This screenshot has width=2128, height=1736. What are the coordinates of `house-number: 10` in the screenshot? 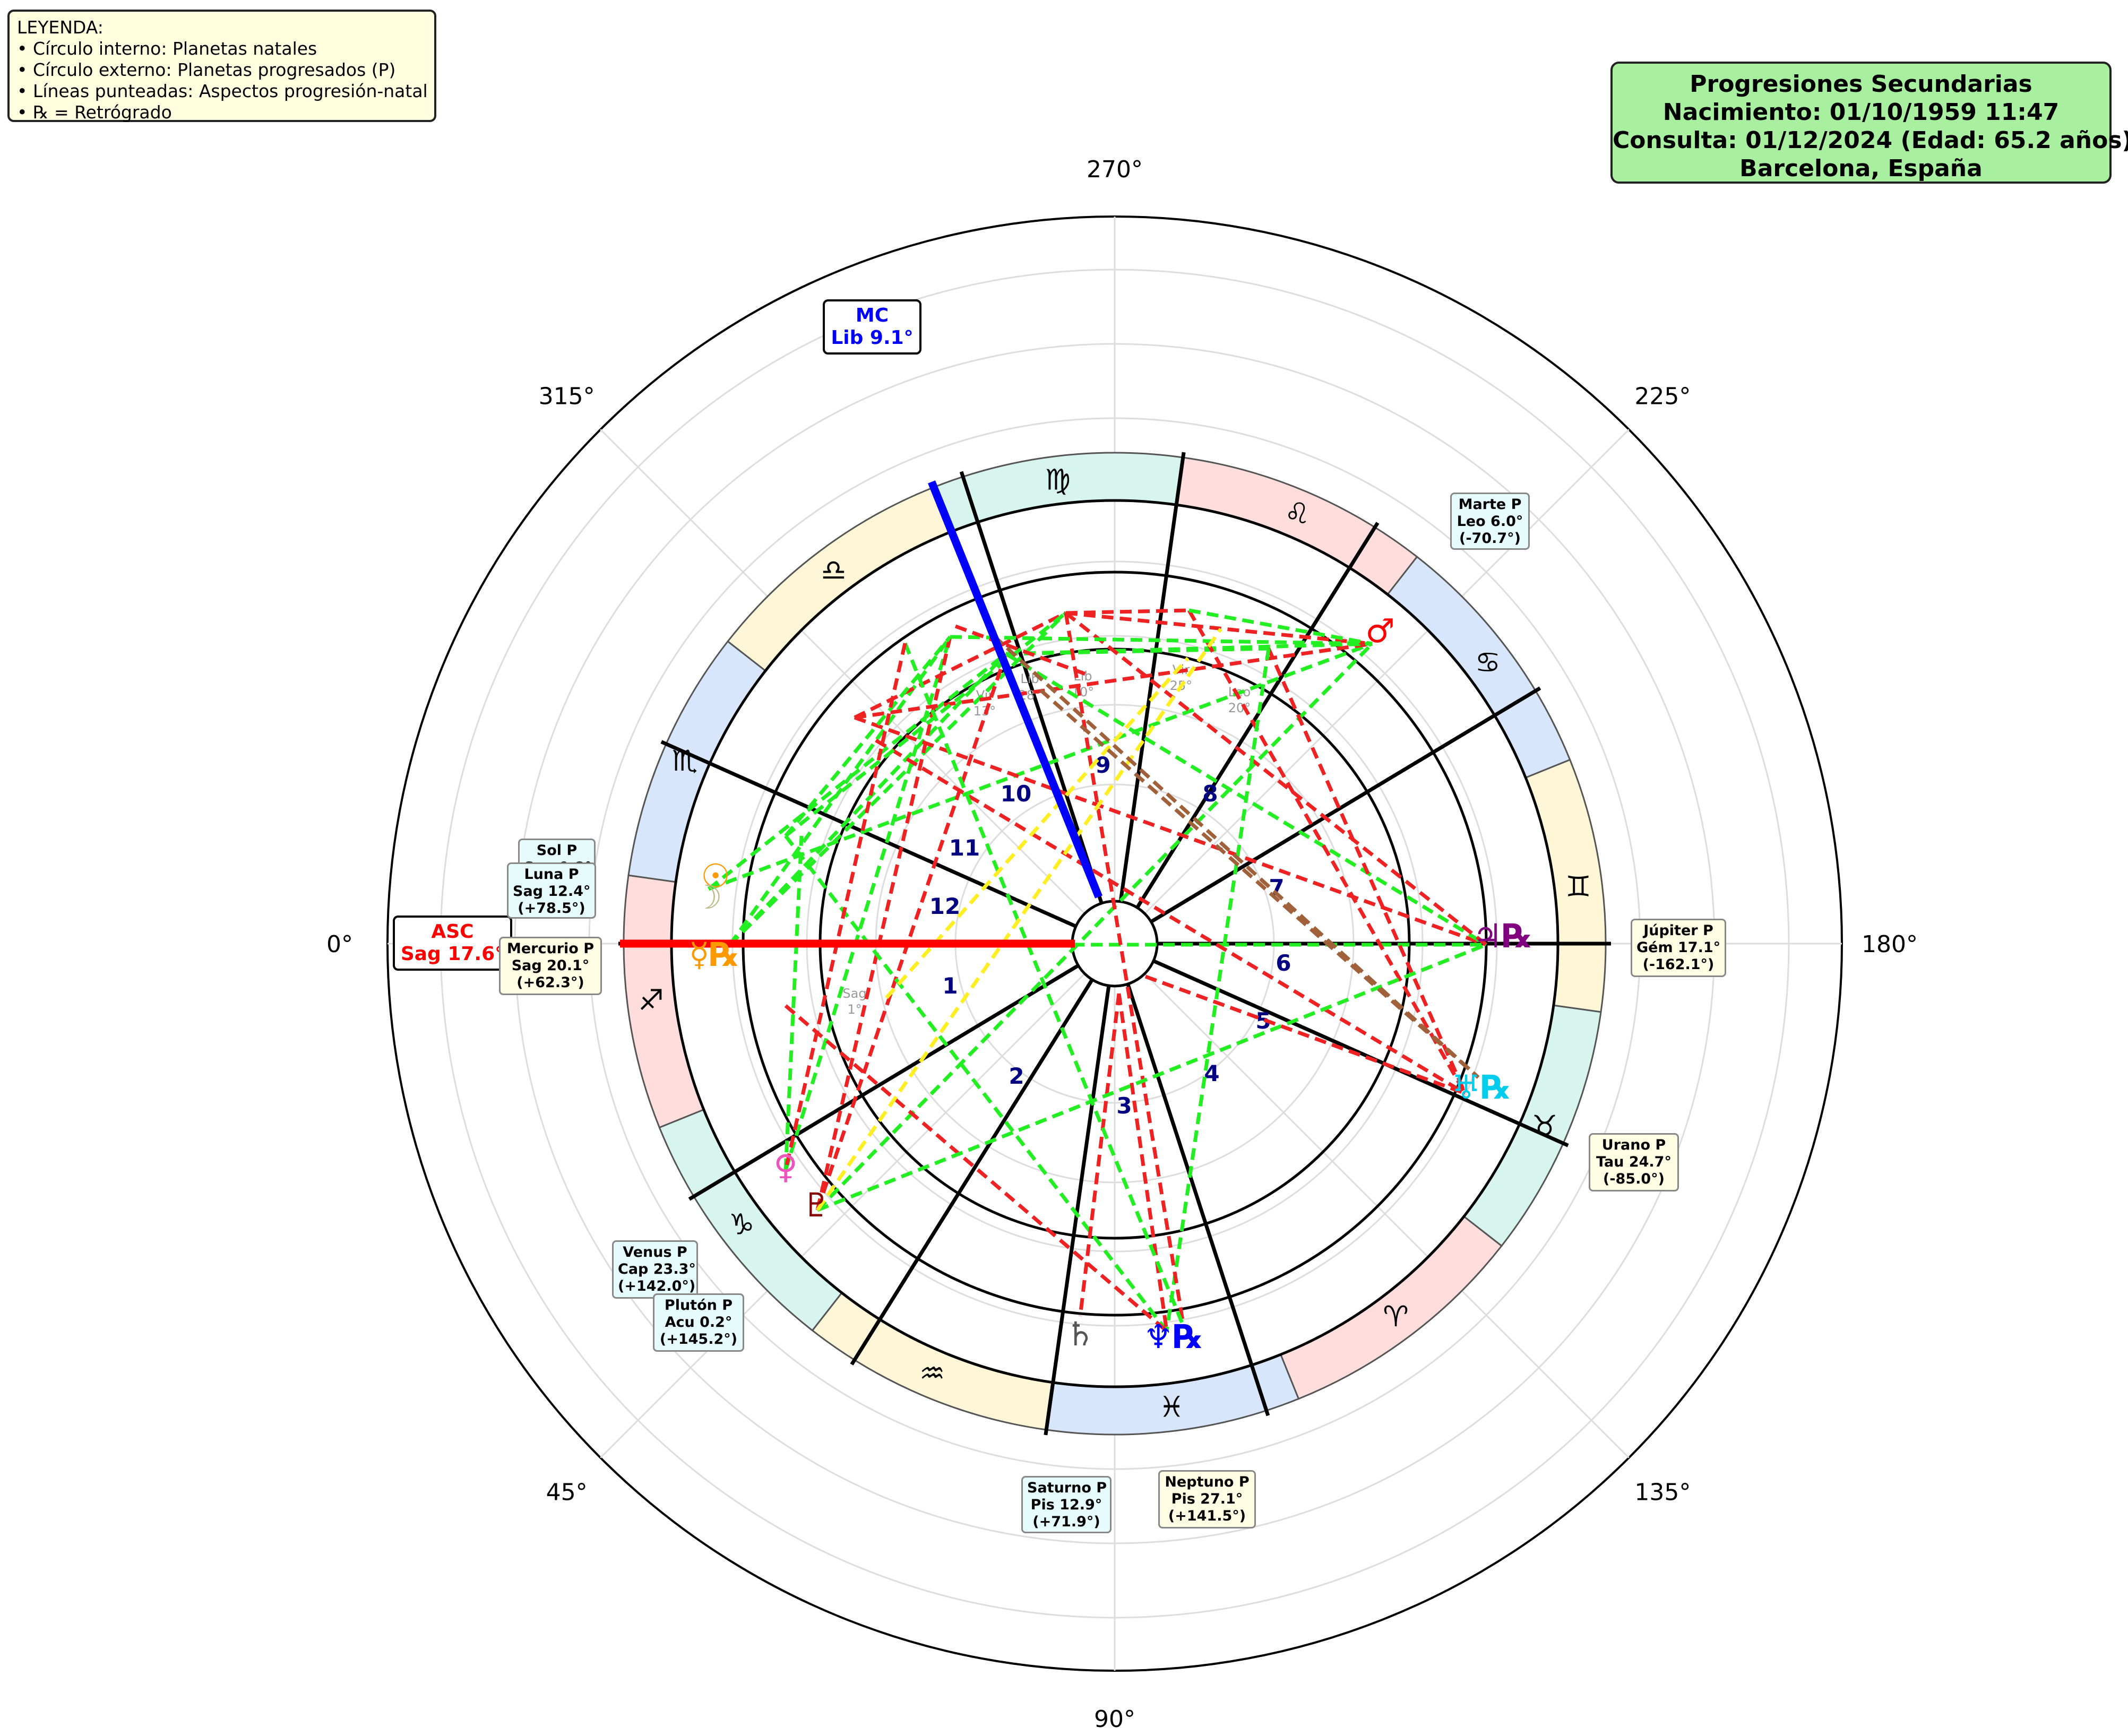 It's located at (1016, 794).